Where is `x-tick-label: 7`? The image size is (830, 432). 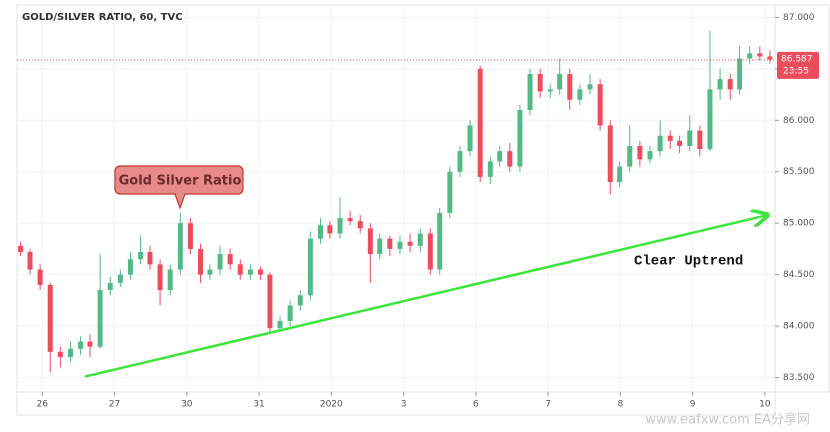
x-tick-label: 7 is located at coordinates (548, 405).